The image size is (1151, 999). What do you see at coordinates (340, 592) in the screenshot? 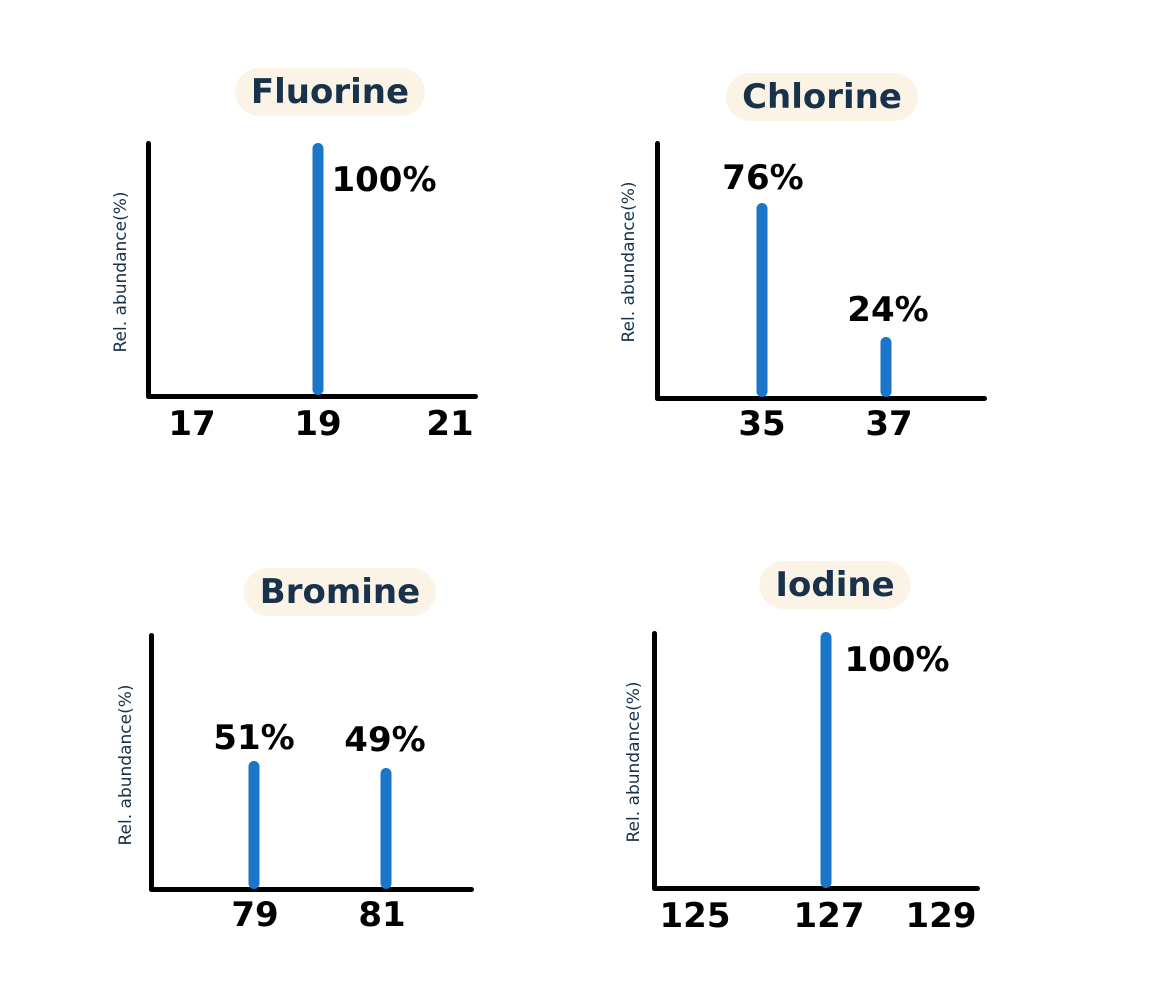
I see `chart-title: Bromine` at bounding box center [340, 592].